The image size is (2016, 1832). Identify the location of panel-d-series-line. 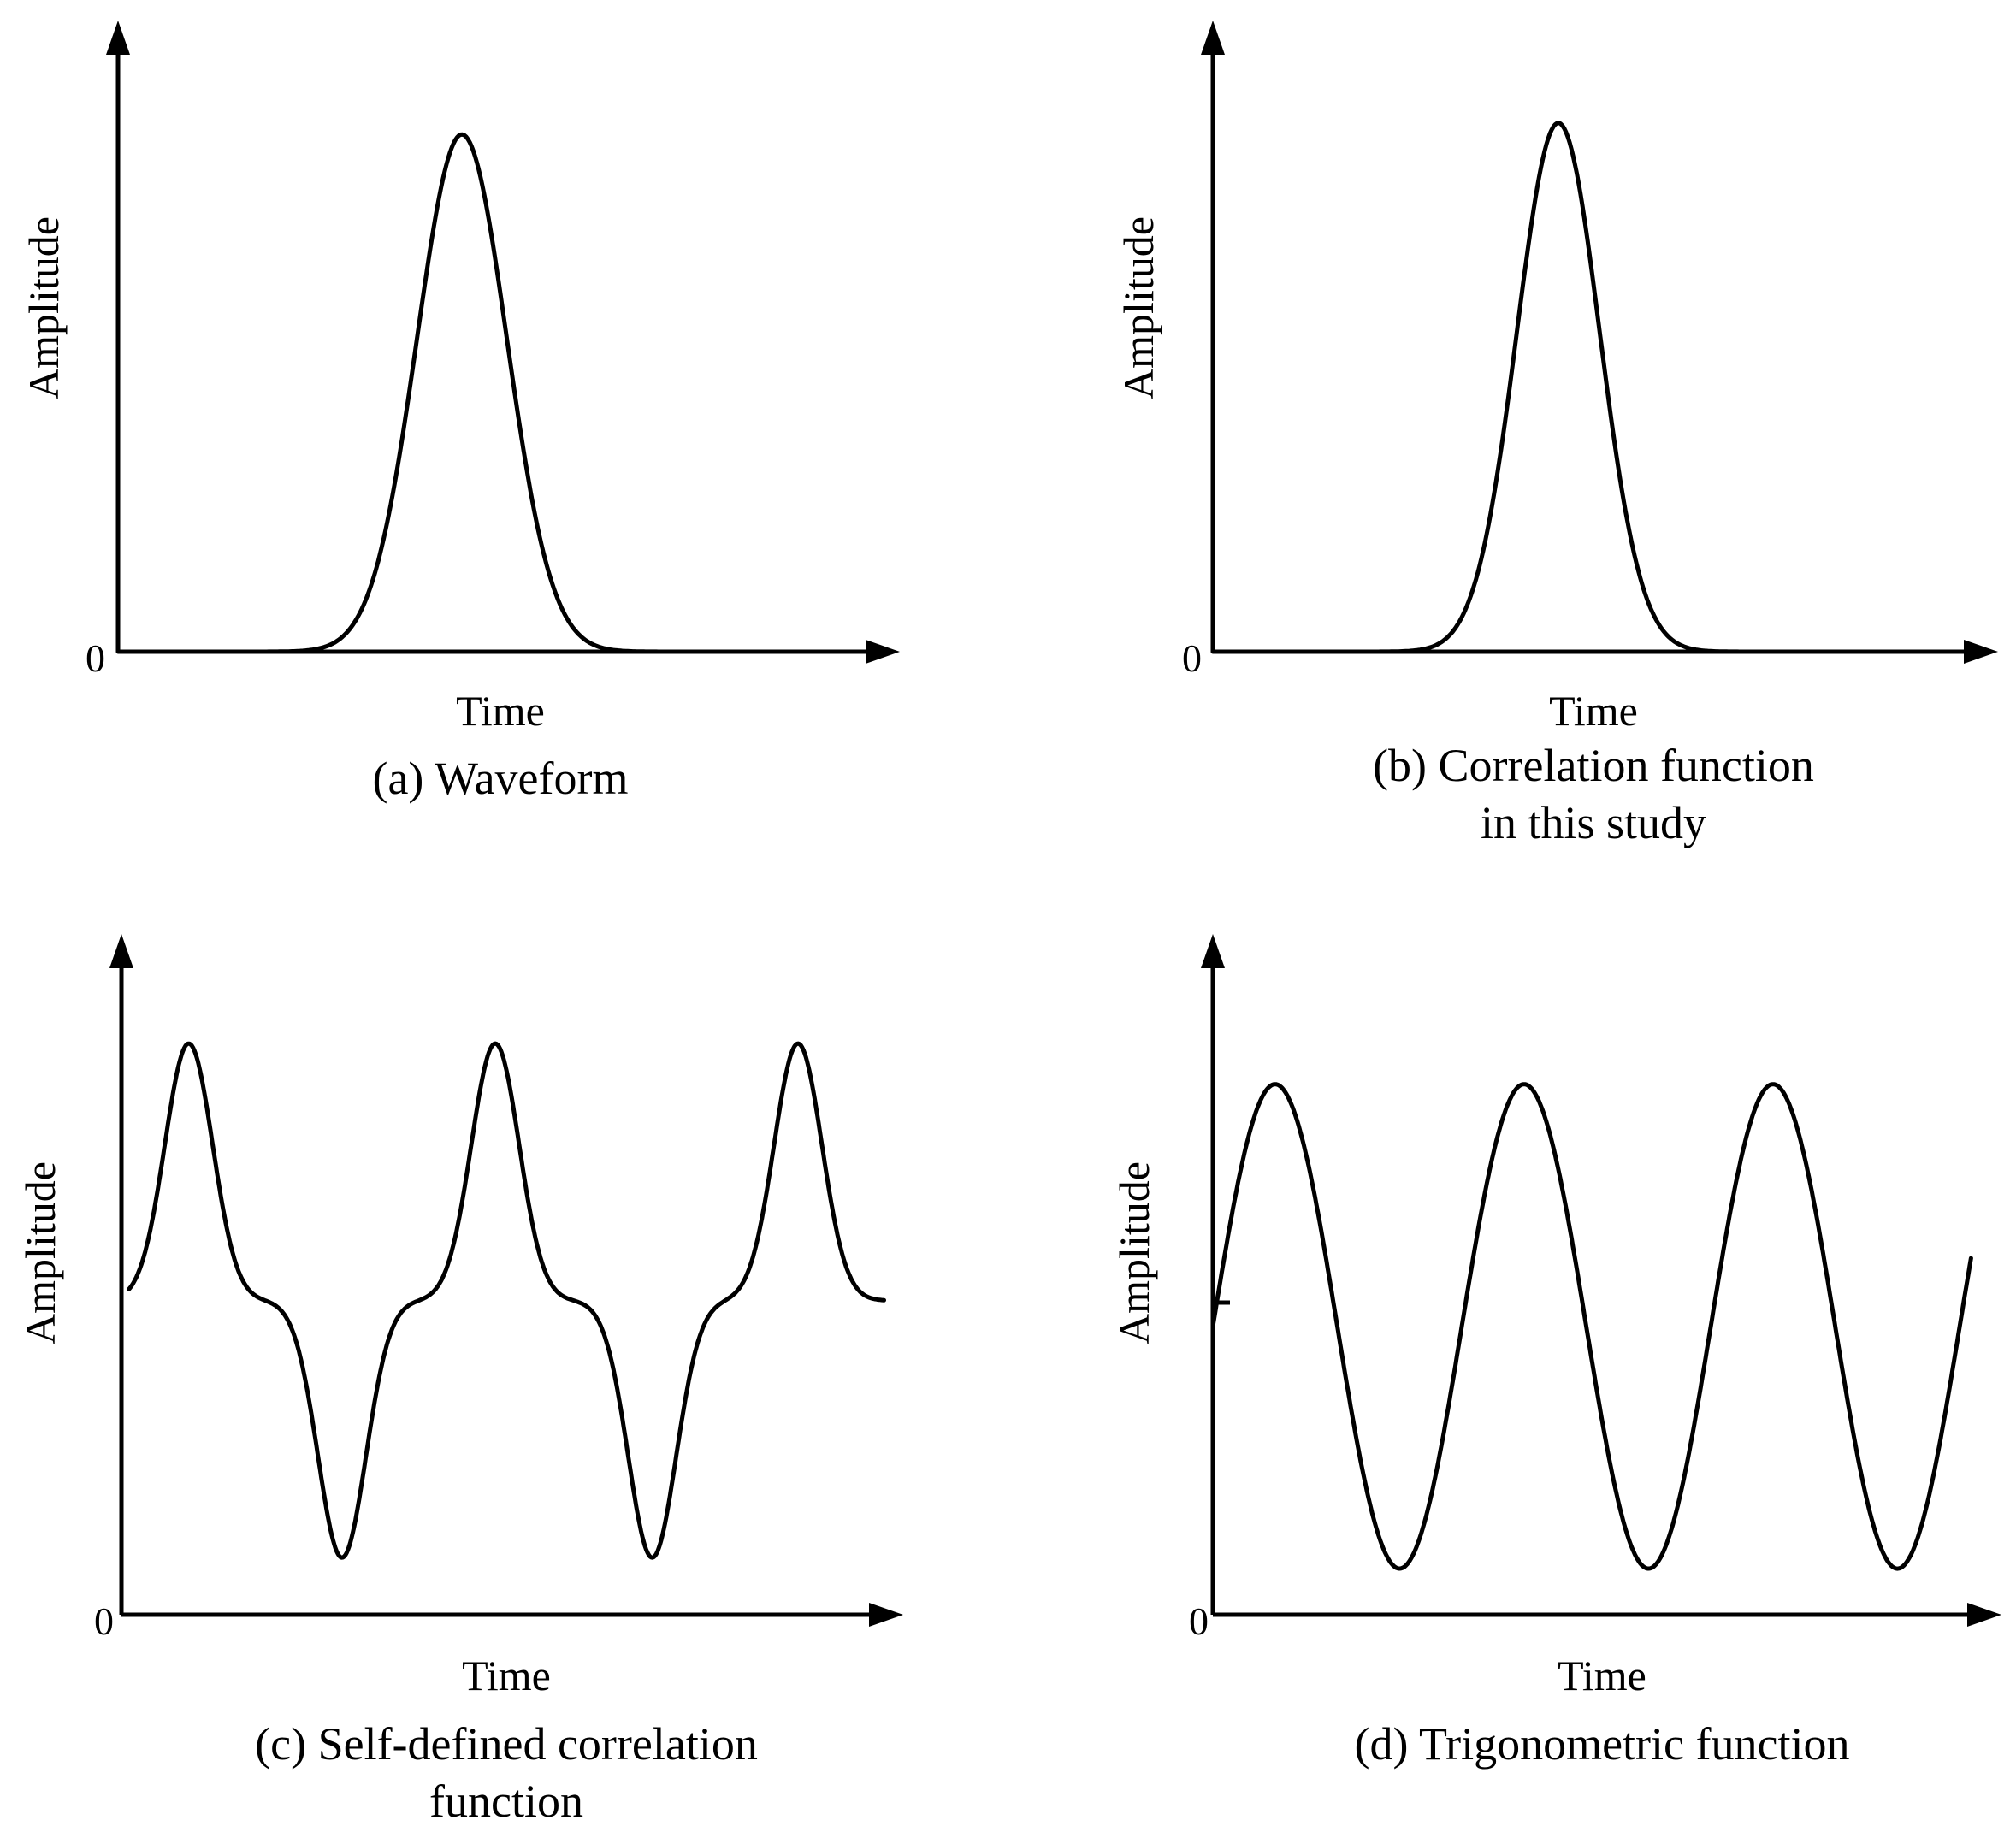
(1591, 1326).